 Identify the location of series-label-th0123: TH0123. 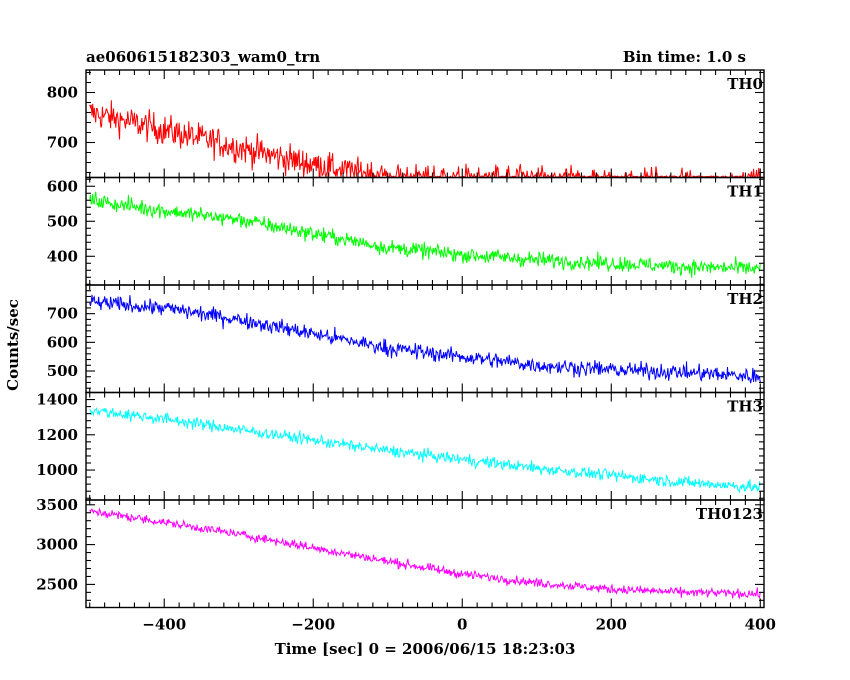
(729, 514).